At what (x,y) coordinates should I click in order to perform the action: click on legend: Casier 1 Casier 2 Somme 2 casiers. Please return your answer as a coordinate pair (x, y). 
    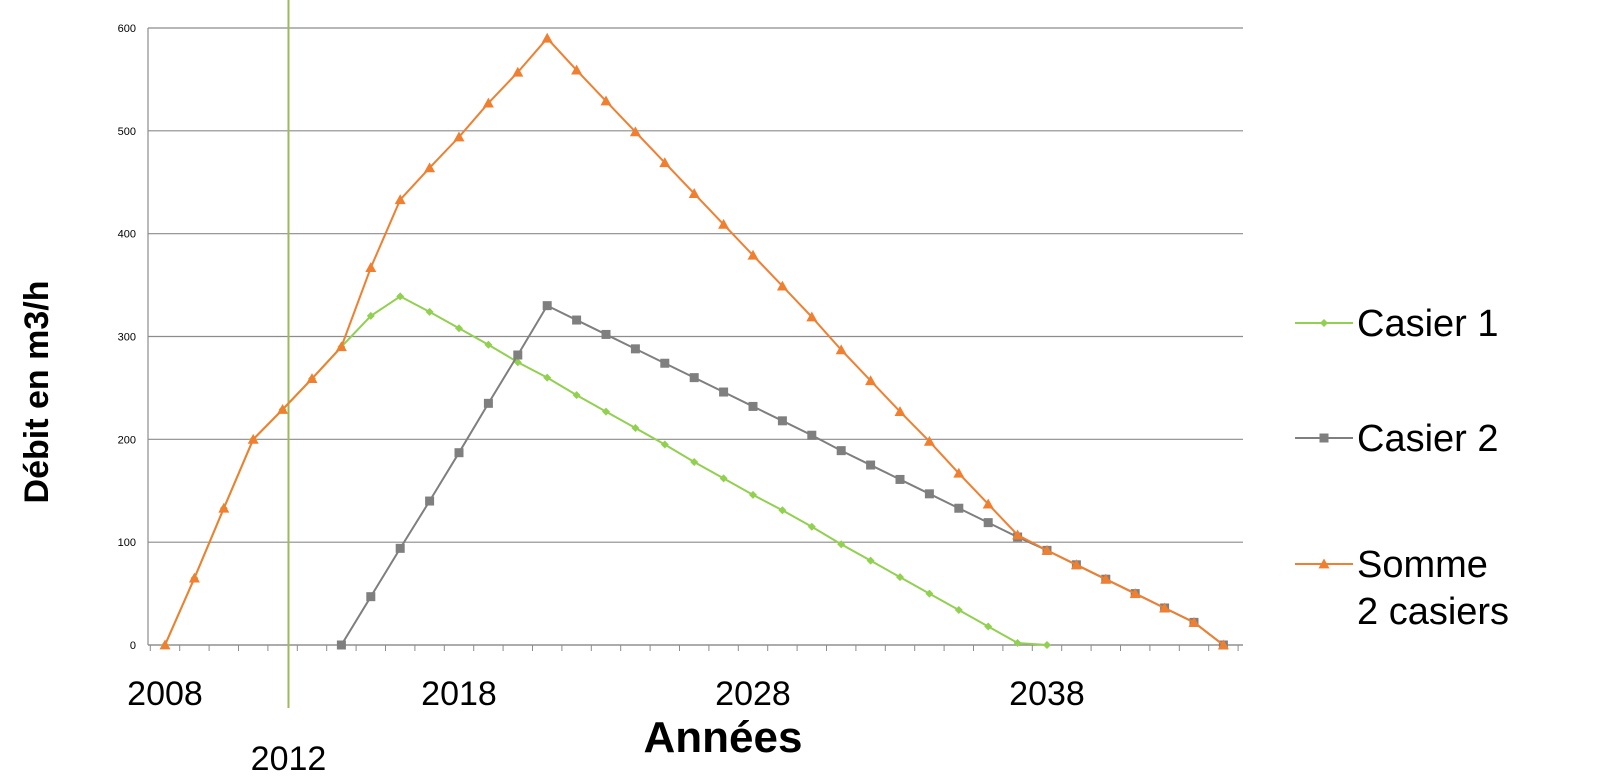
    Looking at the image, I should click on (1402, 468).